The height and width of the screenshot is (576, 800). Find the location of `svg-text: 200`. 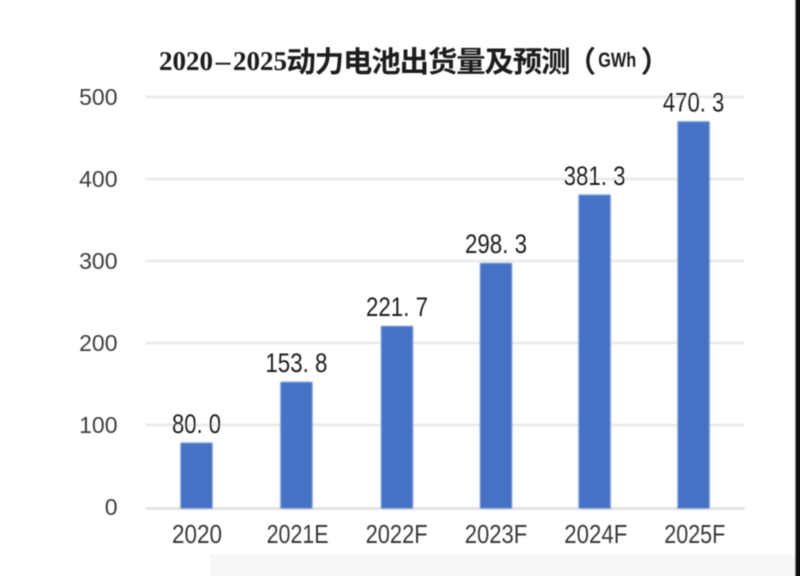

svg-text: 200 is located at coordinates (98, 343).